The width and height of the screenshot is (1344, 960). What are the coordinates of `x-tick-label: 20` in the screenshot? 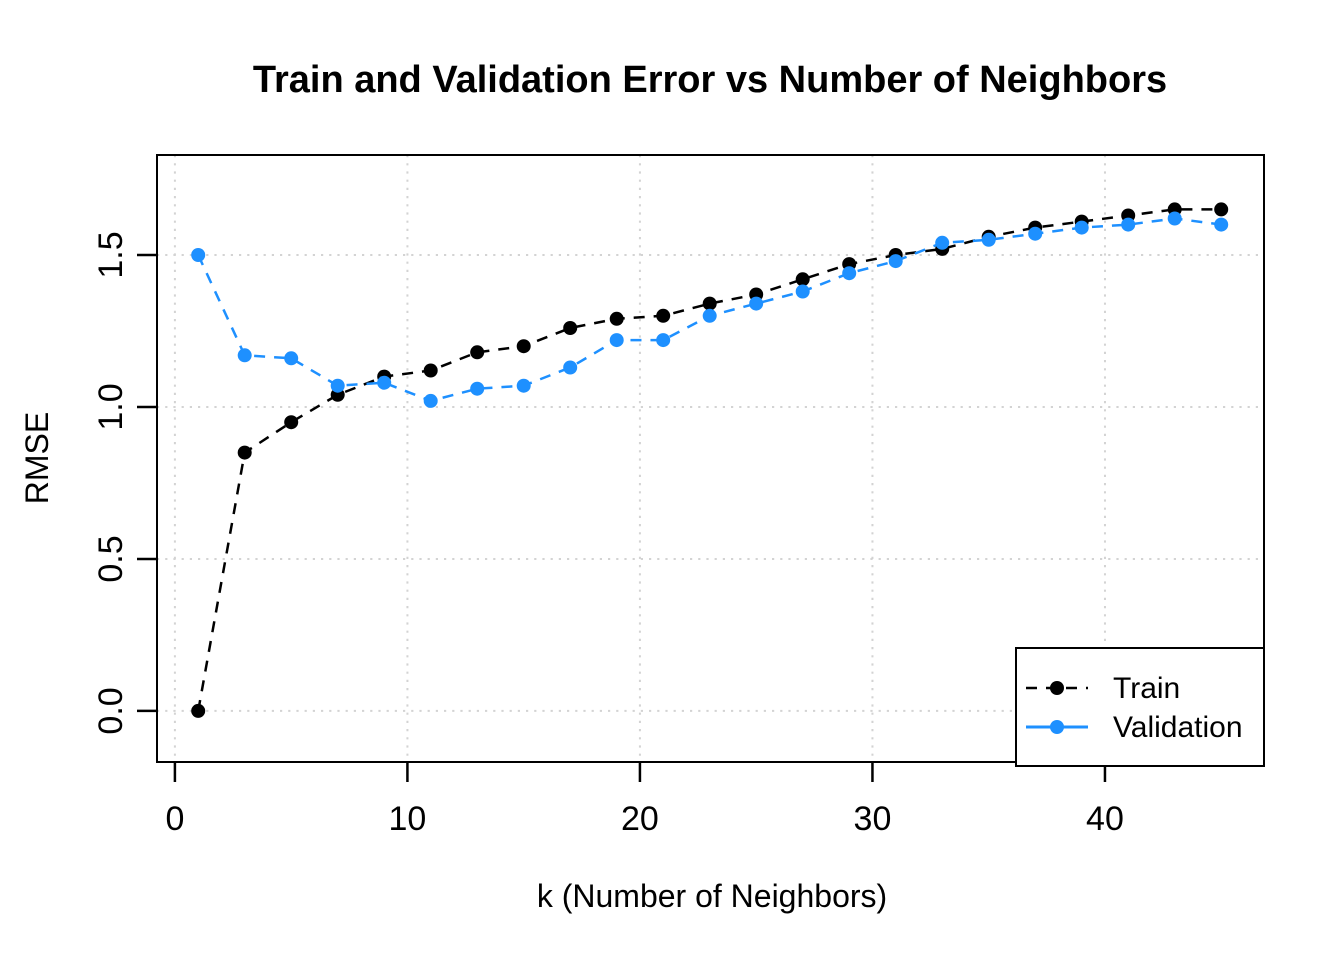 It's located at (640, 819).